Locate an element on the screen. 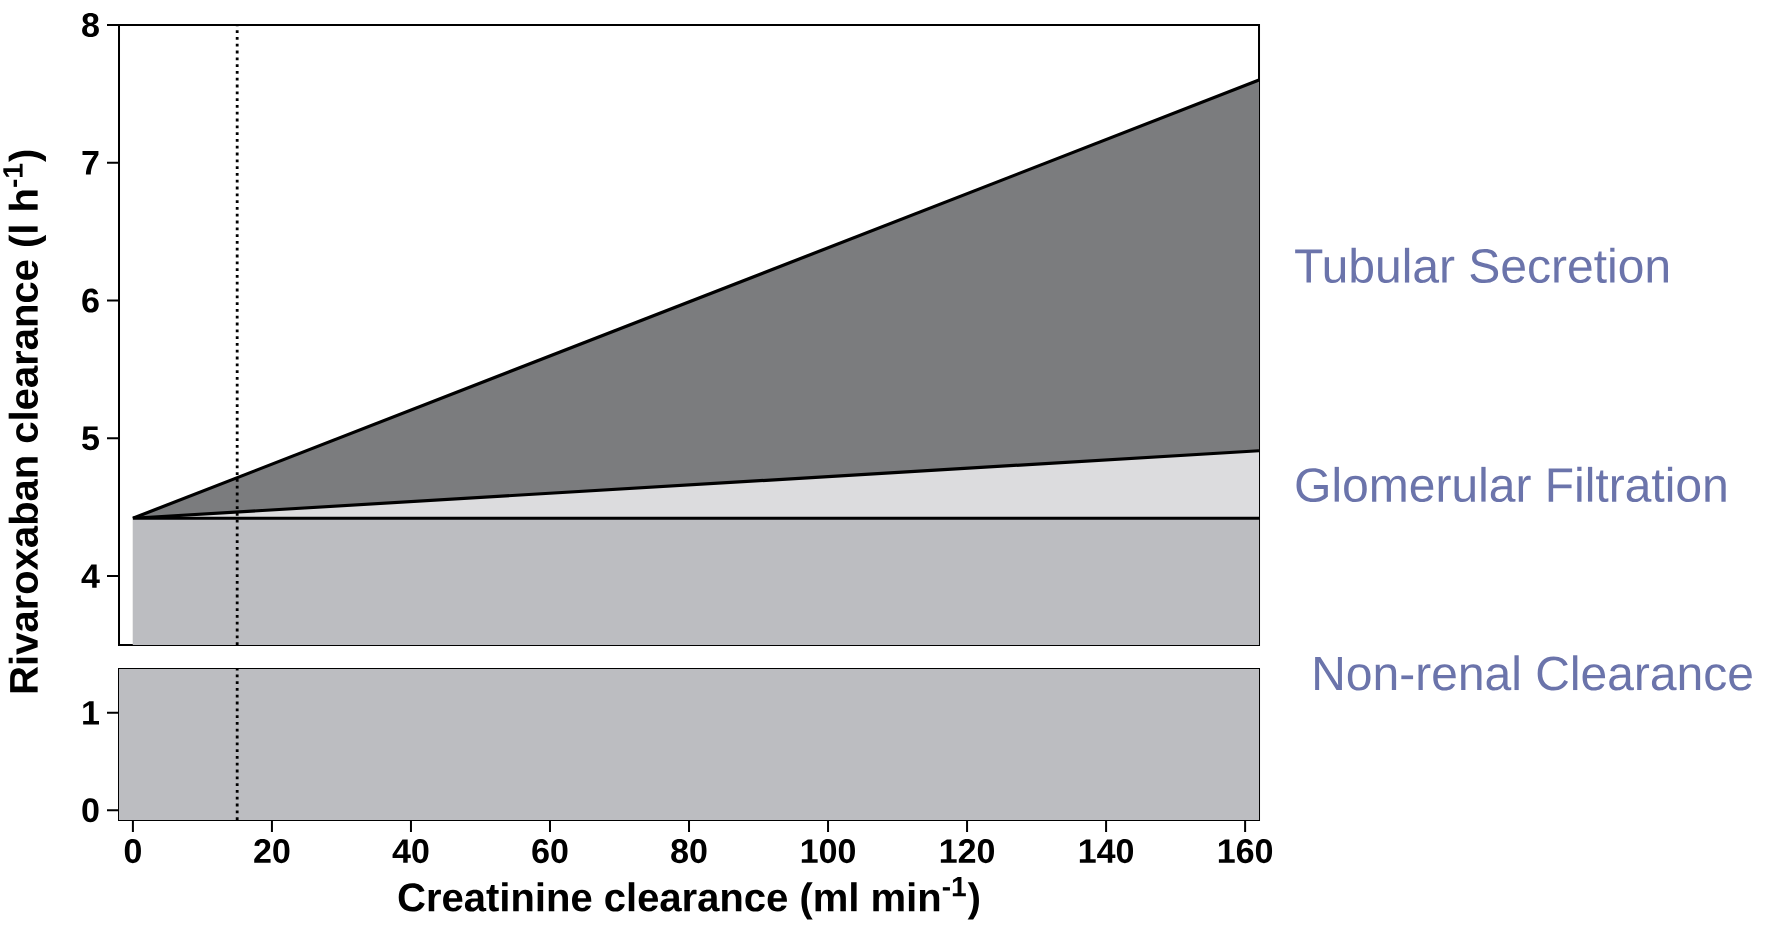  y-tick-label: 4 is located at coordinates (90, 576).